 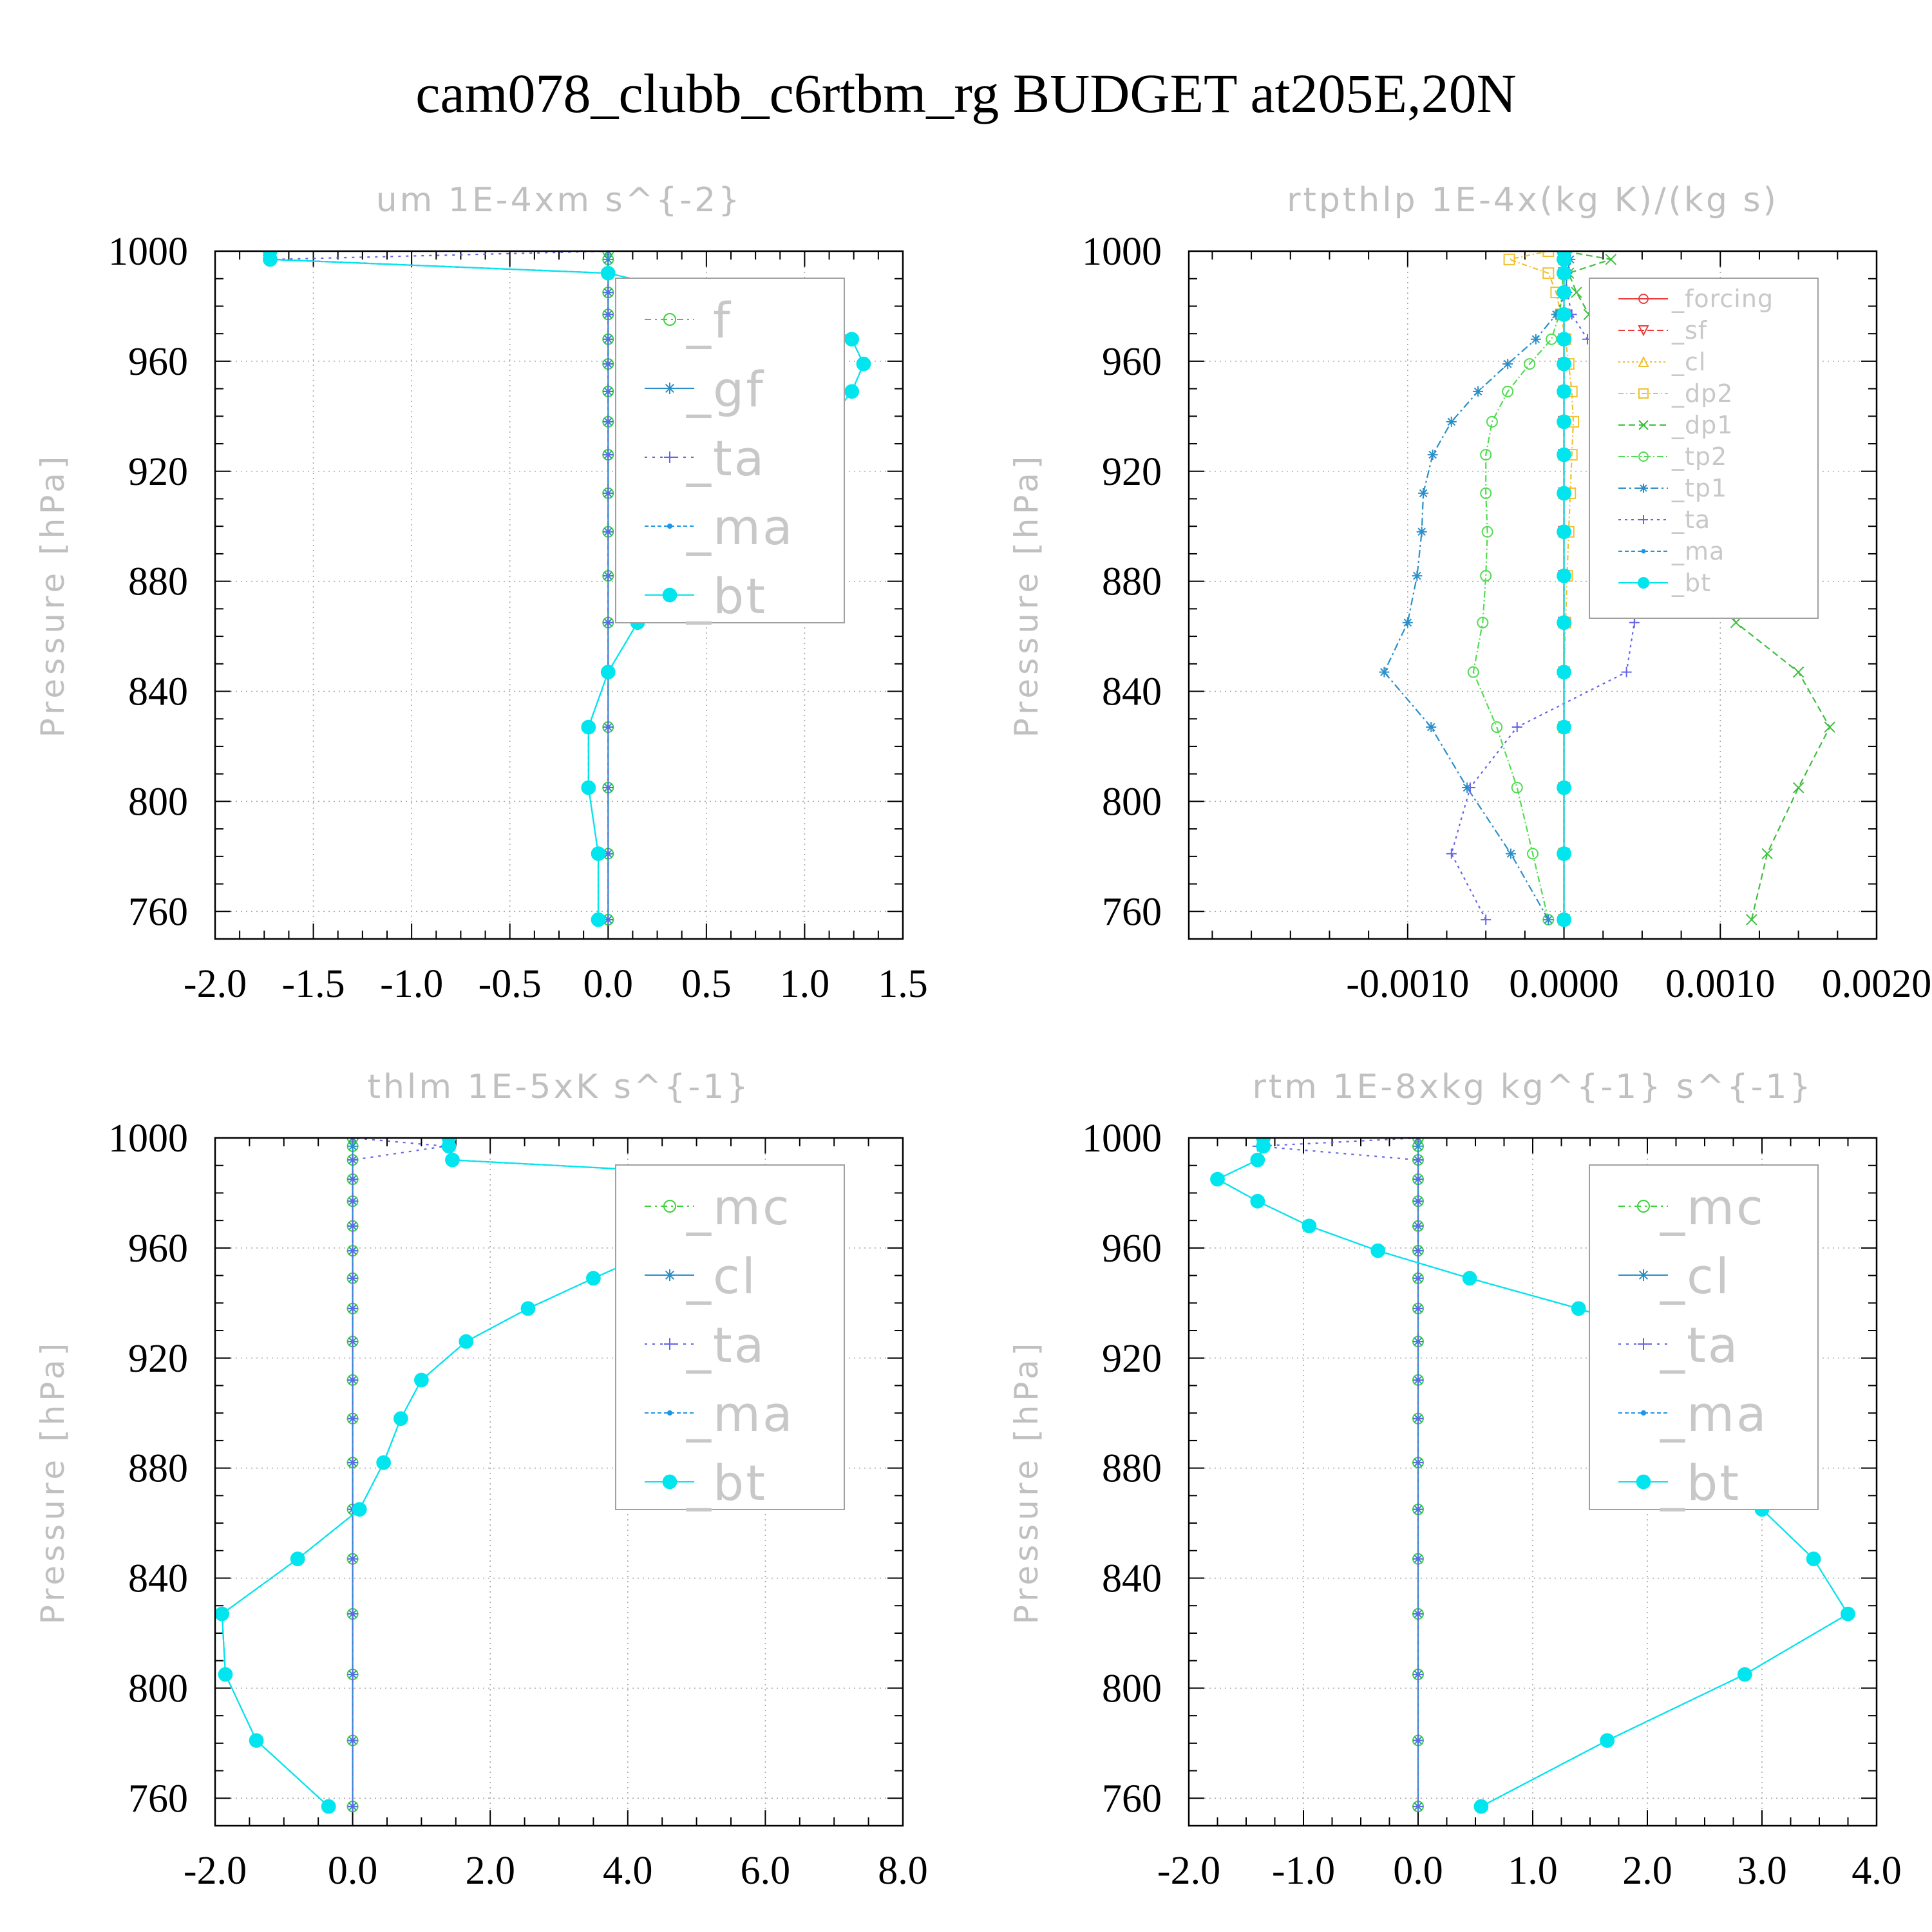 What do you see at coordinates (1132, 692) in the screenshot?
I see `y-tick-label: 840` at bounding box center [1132, 692].